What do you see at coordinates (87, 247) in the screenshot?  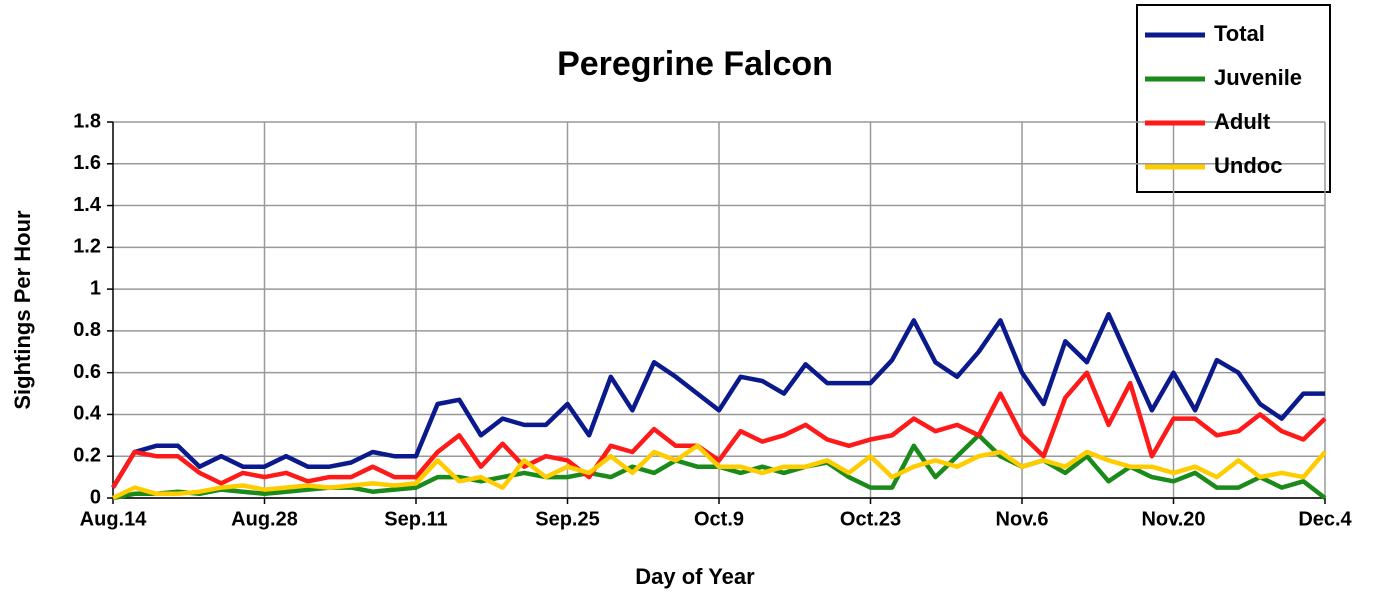 I see `y-tick-label: 1.2` at bounding box center [87, 247].